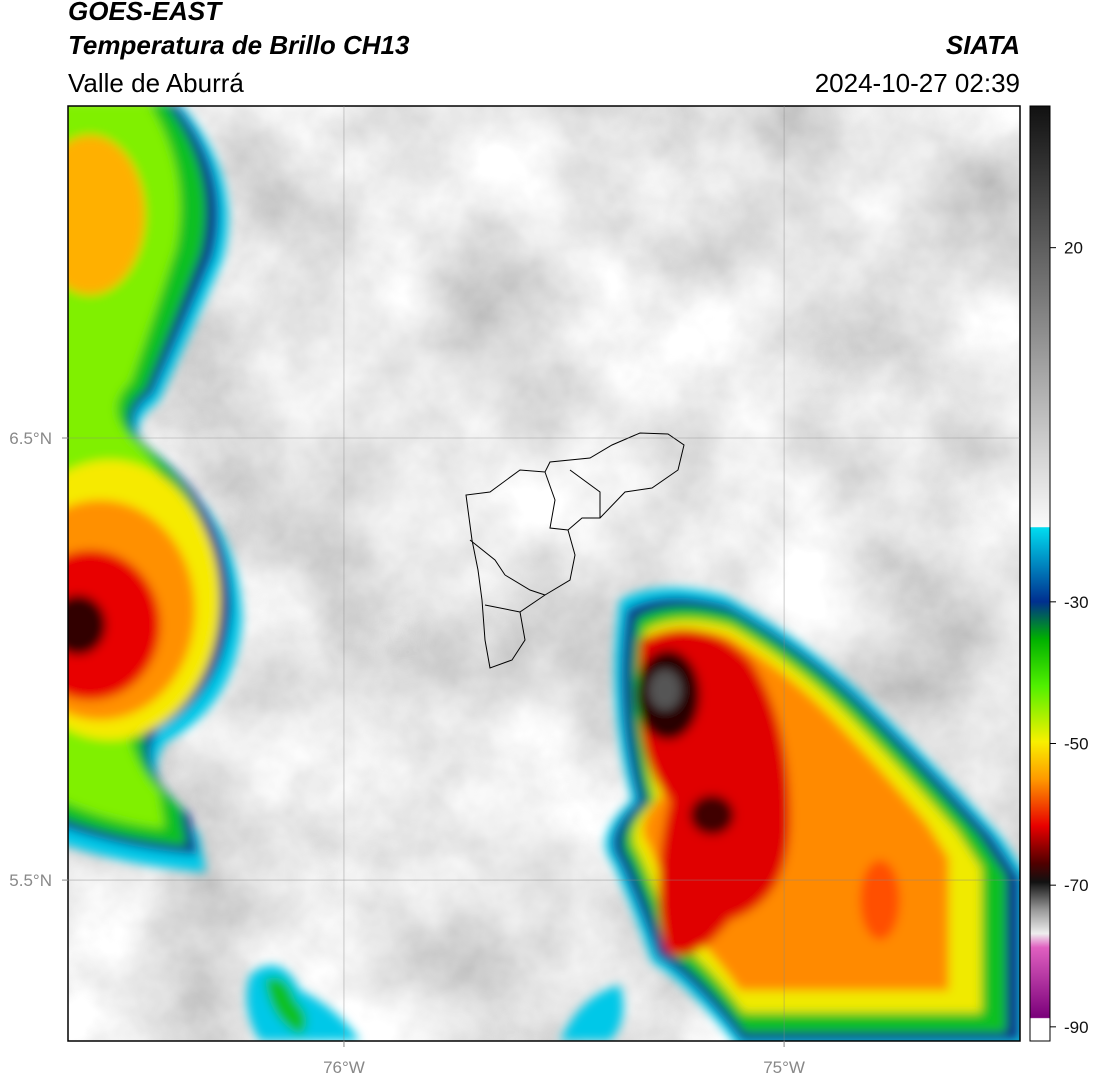 The width and height of the screenshot is (1094, 1078). I want to click on product: Temperatura de Brillo CH13, so click(239, 45).